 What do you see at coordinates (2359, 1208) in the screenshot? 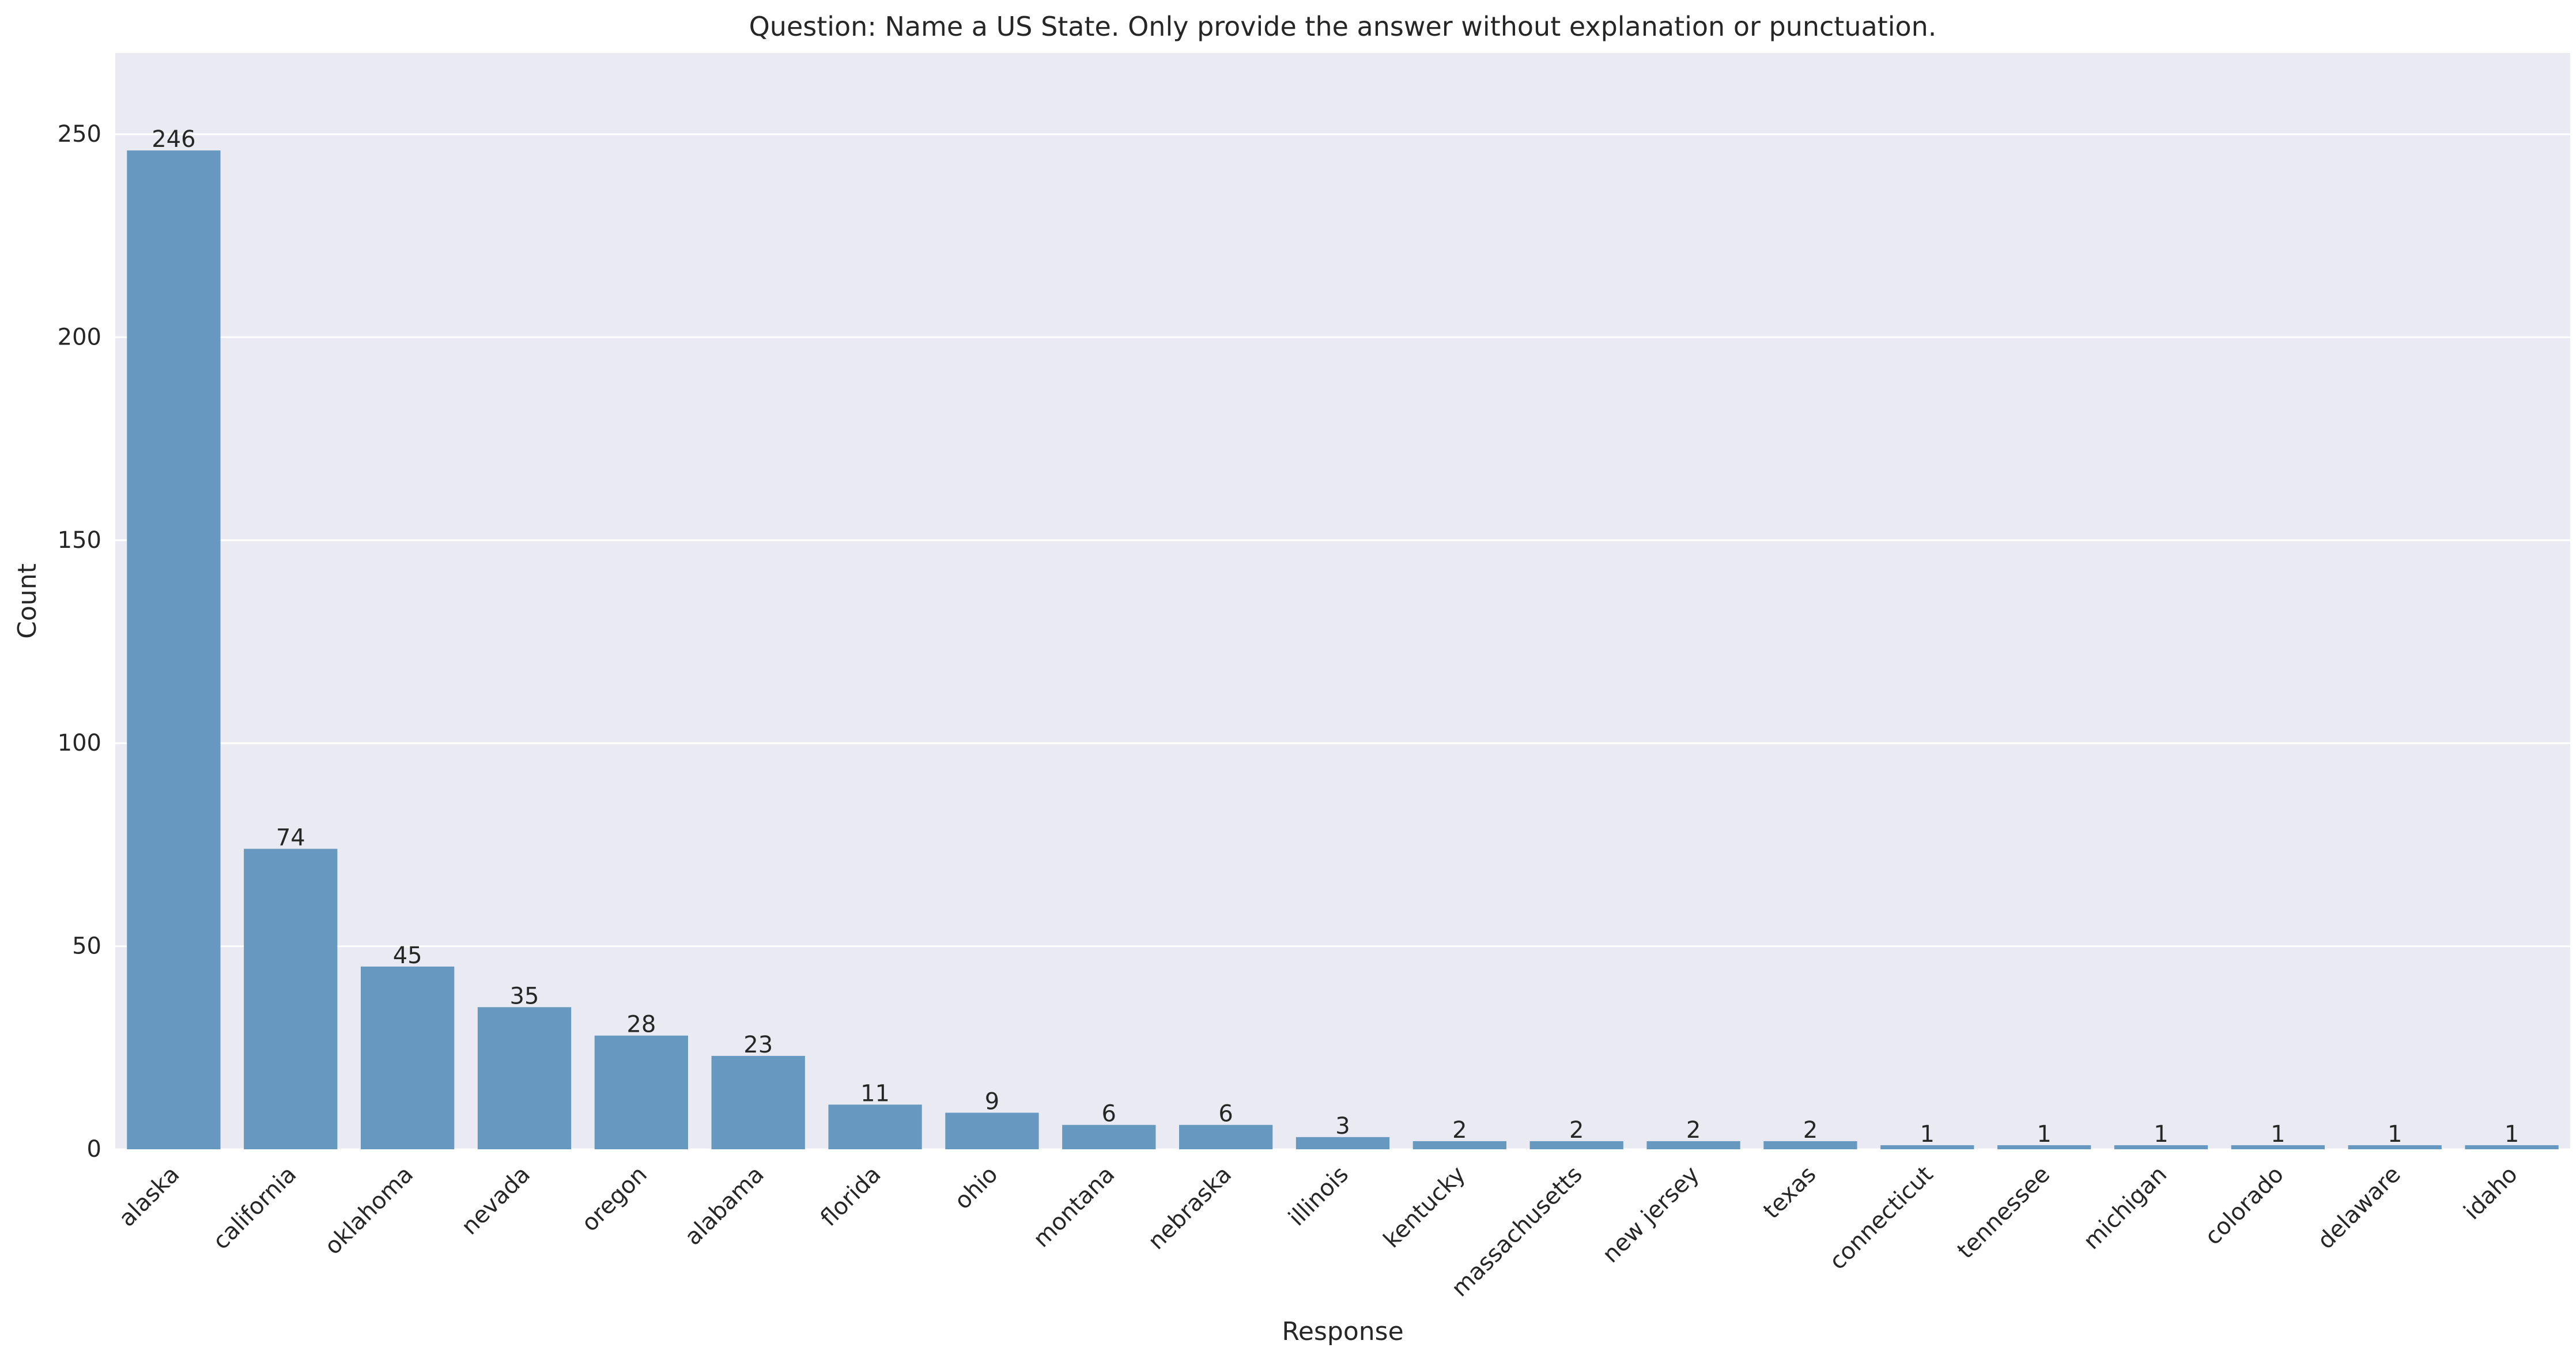
I see `x-tick-label: delaware` at bounding box center [2359, 1208].